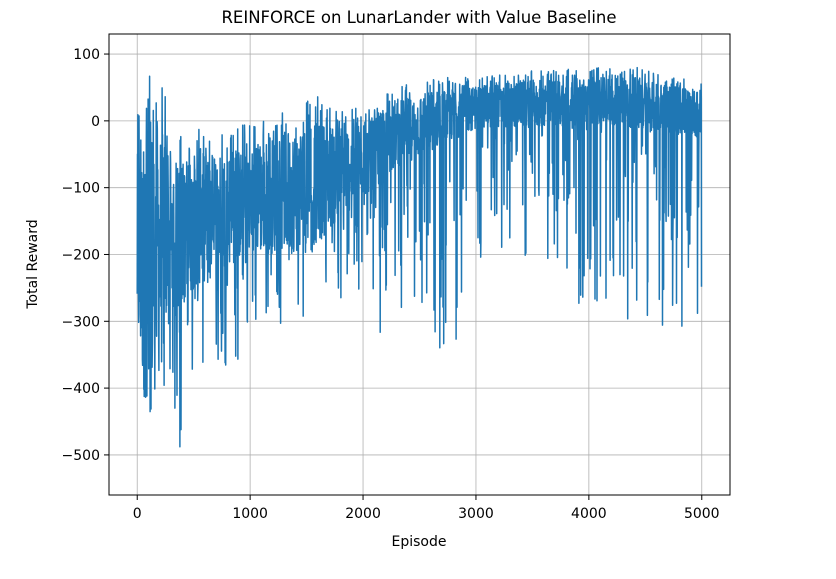 Image resolution: width=836 pixels, height=579 pixels. Describe the element at coordinates (137, 514) in the screenshot. I see `x-tick-label: 0` at that location.